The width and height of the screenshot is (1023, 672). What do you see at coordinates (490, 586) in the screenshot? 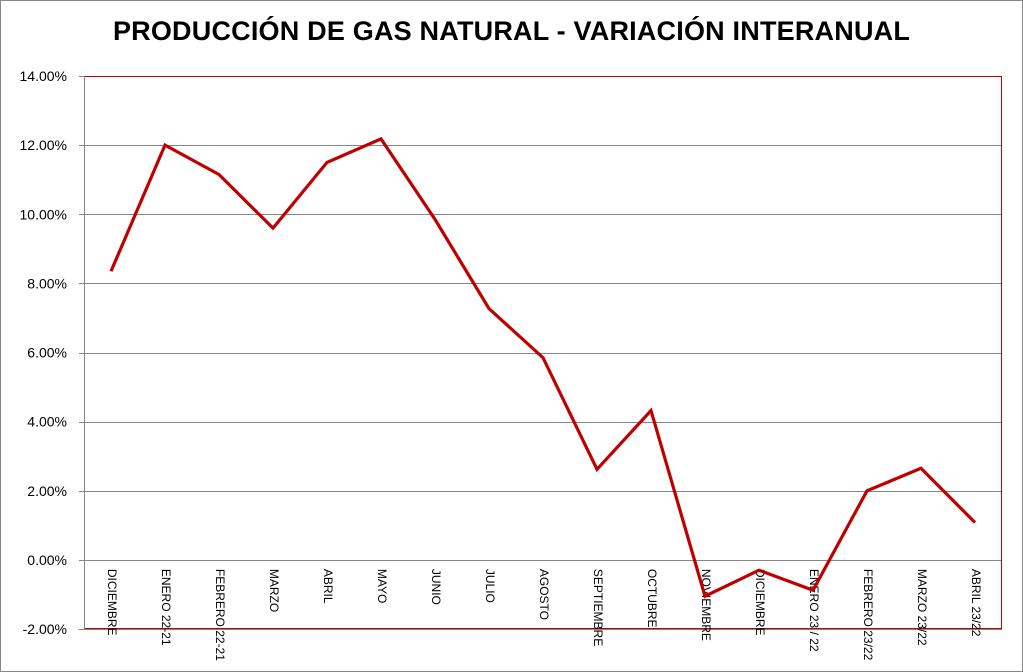
I see `x-tick-label: JULIO` at bounding box center [490, 586].